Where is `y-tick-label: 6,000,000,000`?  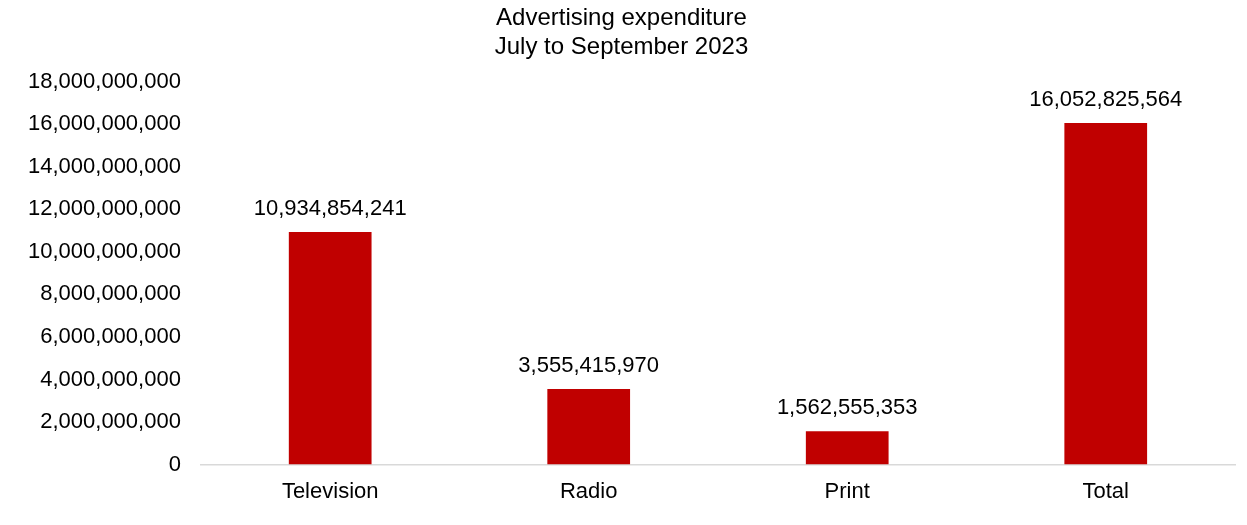 y-tick-label: 6,000,000,000 is located at coordinates (110, 335).